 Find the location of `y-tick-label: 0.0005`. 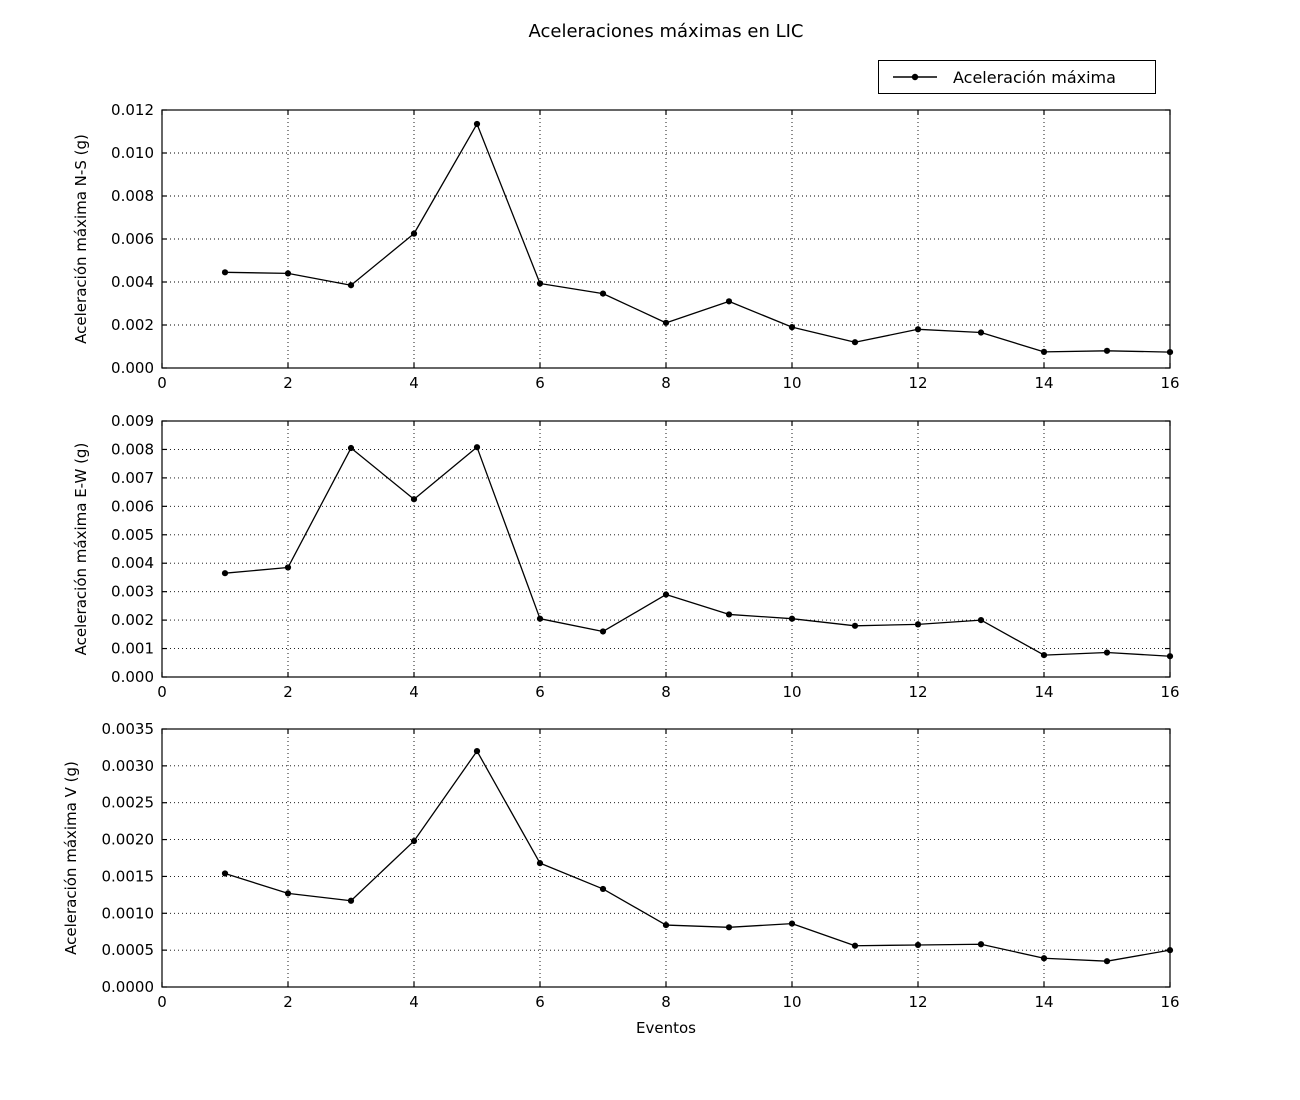

y-tick-label: 0.0005 is located at coordinates (128, 950).